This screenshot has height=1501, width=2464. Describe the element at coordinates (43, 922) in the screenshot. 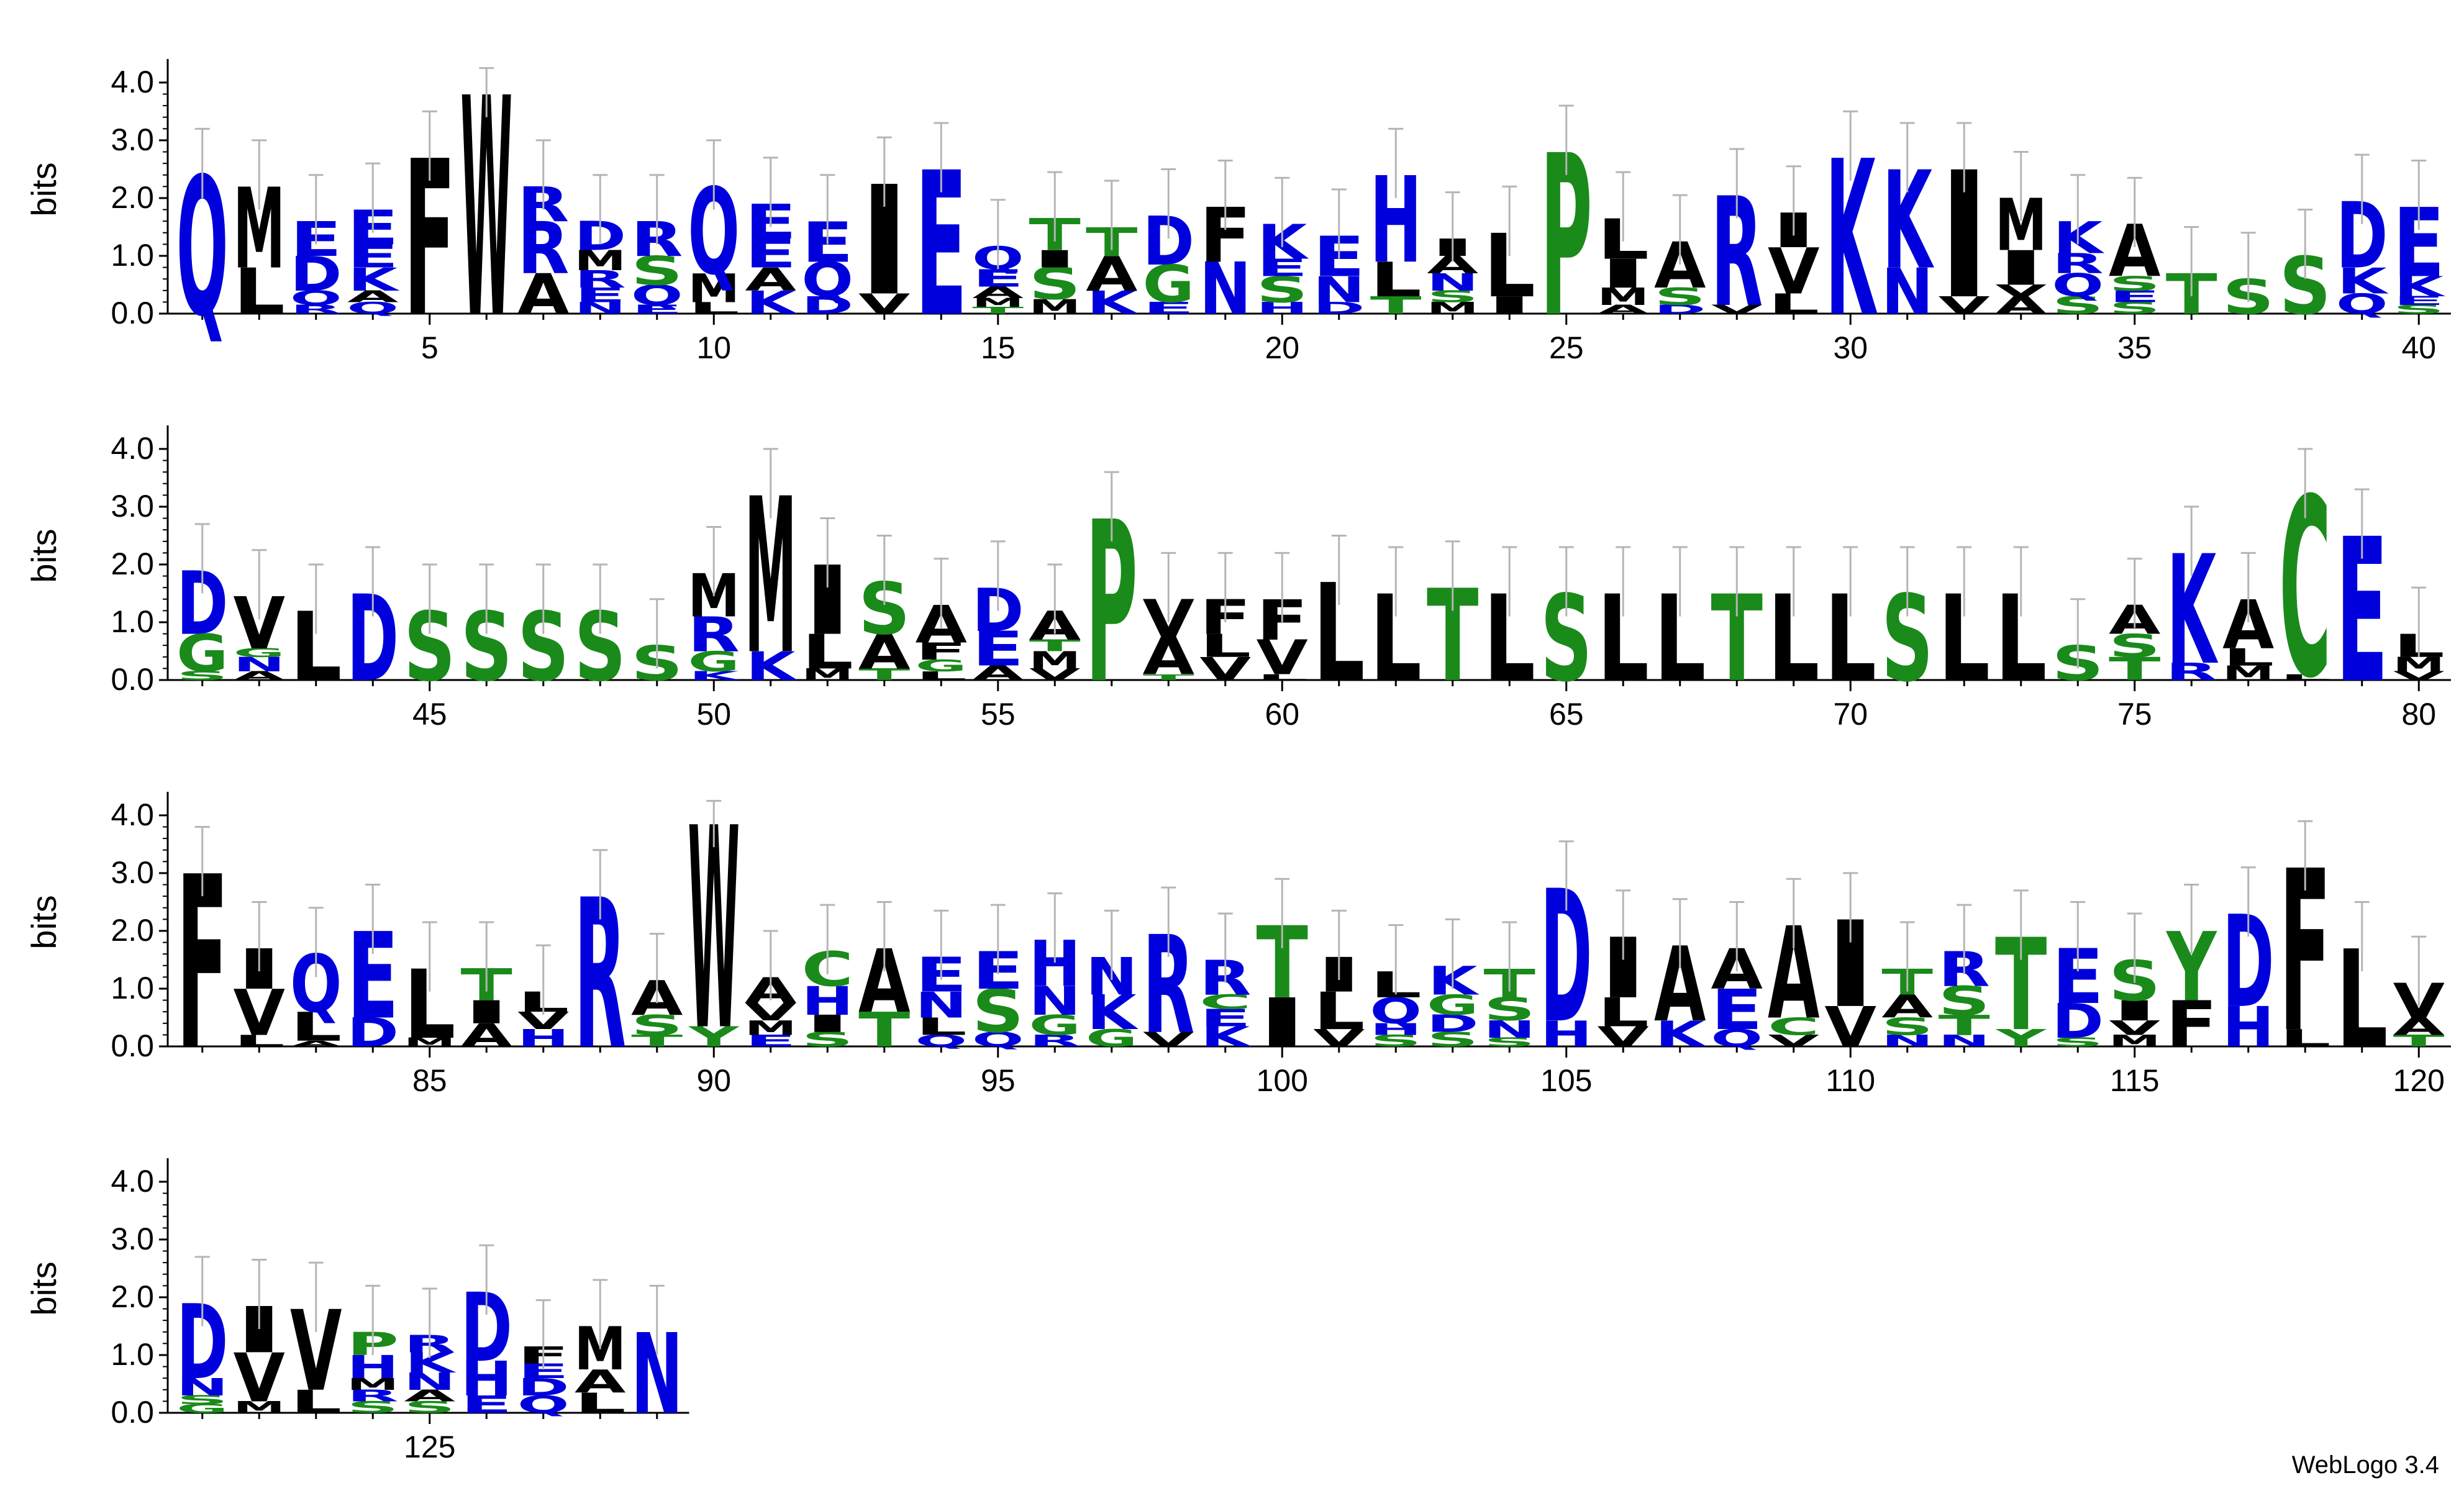

I see `y-axis-label: bits` at that location.